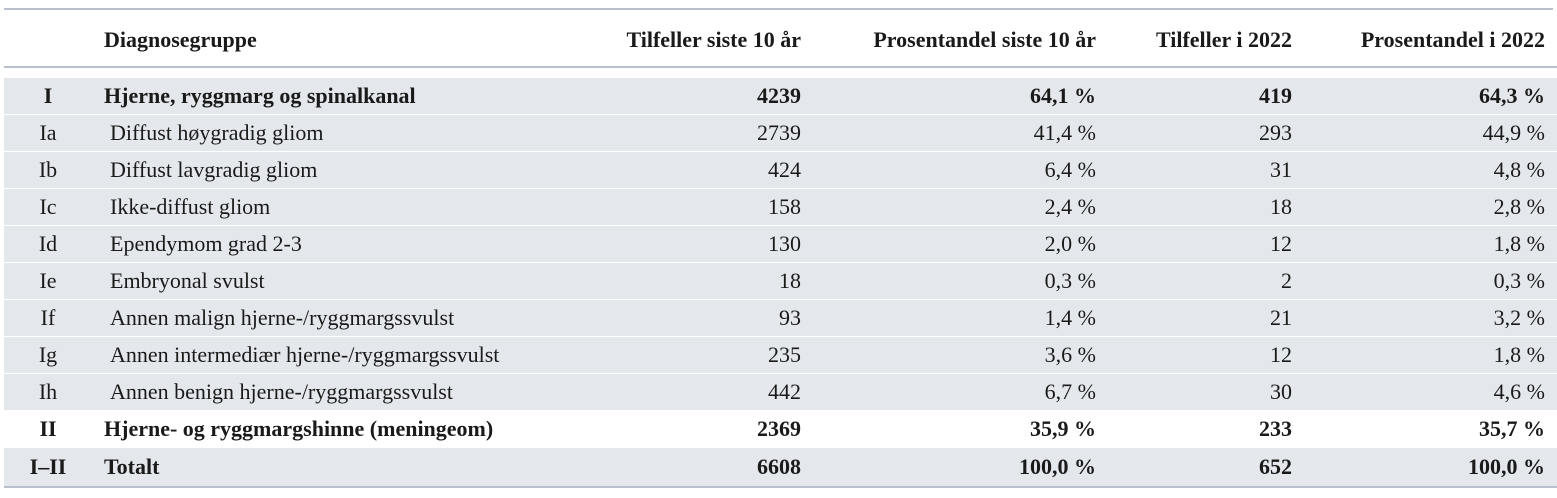 This screenshot has height=498, width=1557. I want to click on row-group: Ependymom grad 2-3, so click(332, 244).